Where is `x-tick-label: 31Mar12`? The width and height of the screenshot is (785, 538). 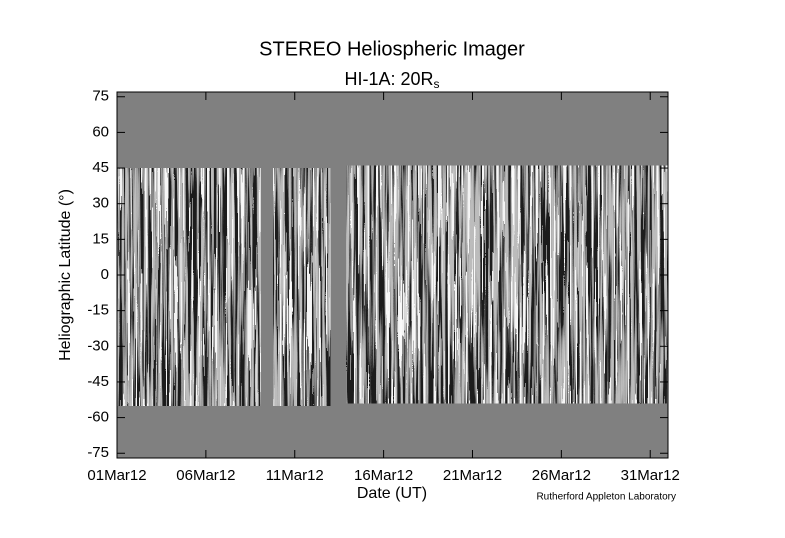
x-tick-label: 31Mar12 is located at coordinates (650, 475).